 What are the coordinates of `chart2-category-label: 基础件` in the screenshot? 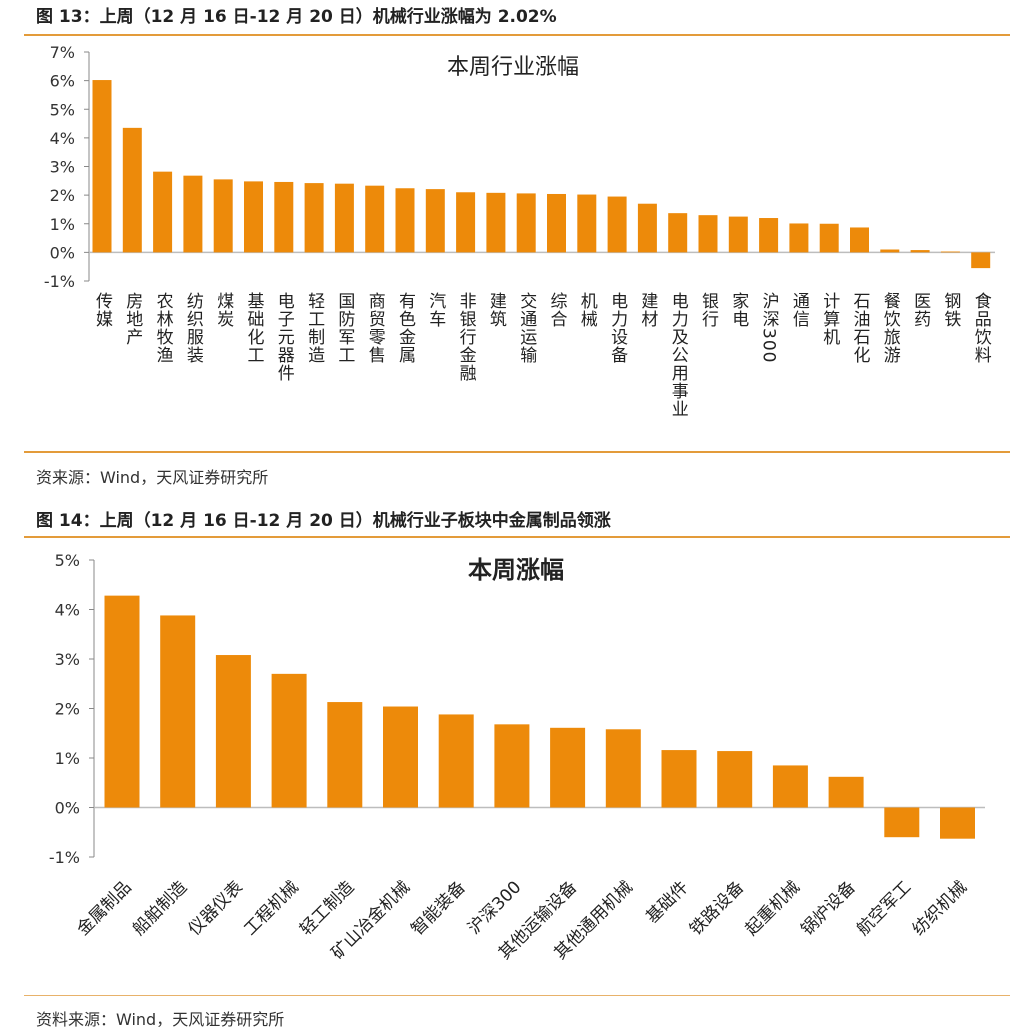 It's located at (667, 902).